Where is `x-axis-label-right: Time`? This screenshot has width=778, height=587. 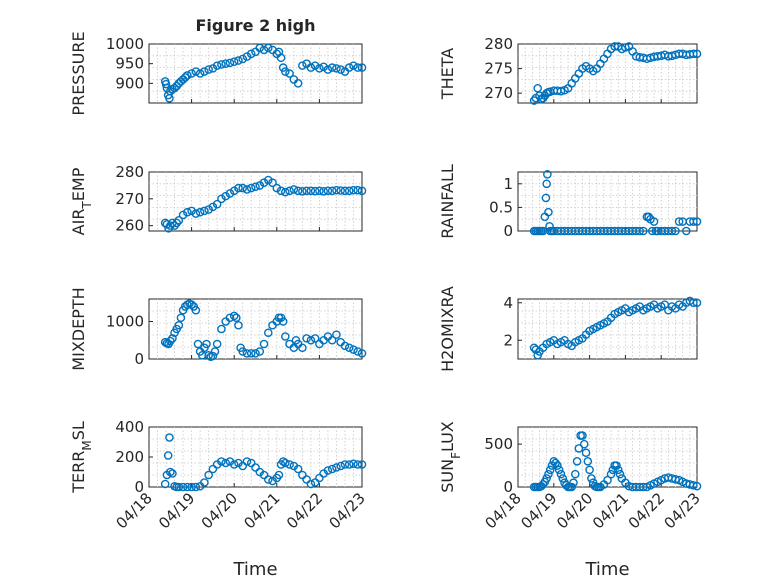 x-axis-label-right: Time is located at coordinates (606, 569).